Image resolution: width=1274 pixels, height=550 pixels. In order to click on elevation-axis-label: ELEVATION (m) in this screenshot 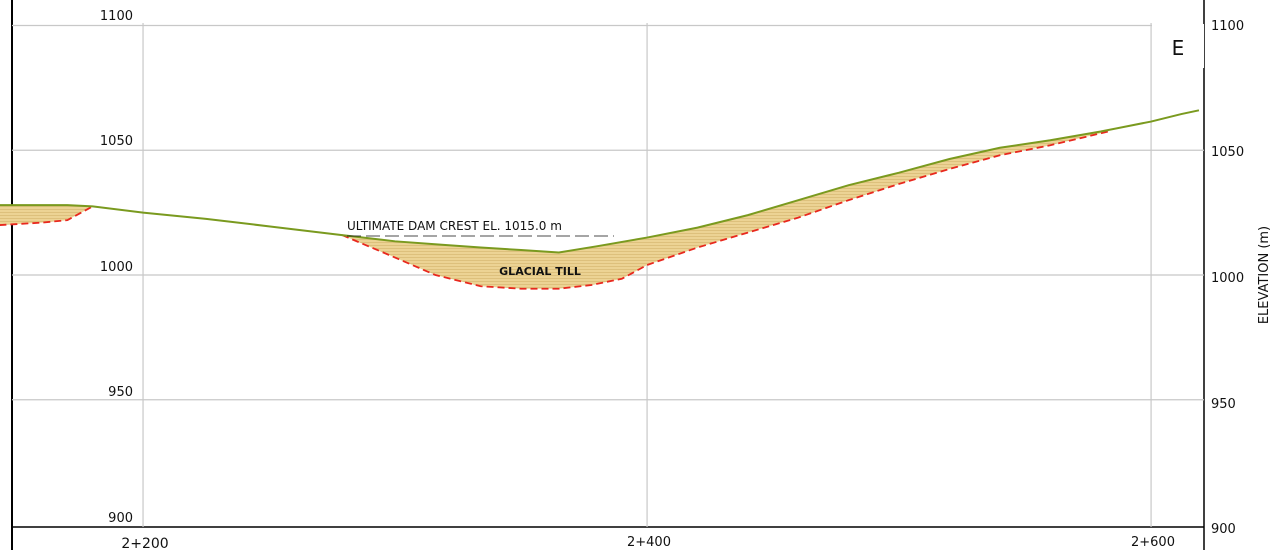, I will do `click(1264, 275)`.